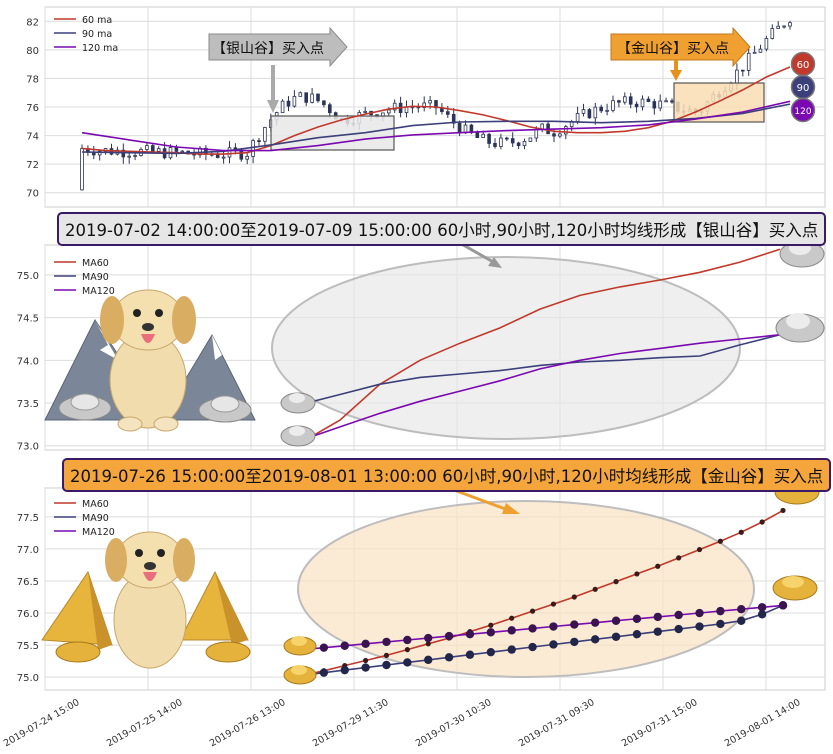 The image size is (833, 754). I want to click on ma-badges: 60 90 120, so click(803, 87).